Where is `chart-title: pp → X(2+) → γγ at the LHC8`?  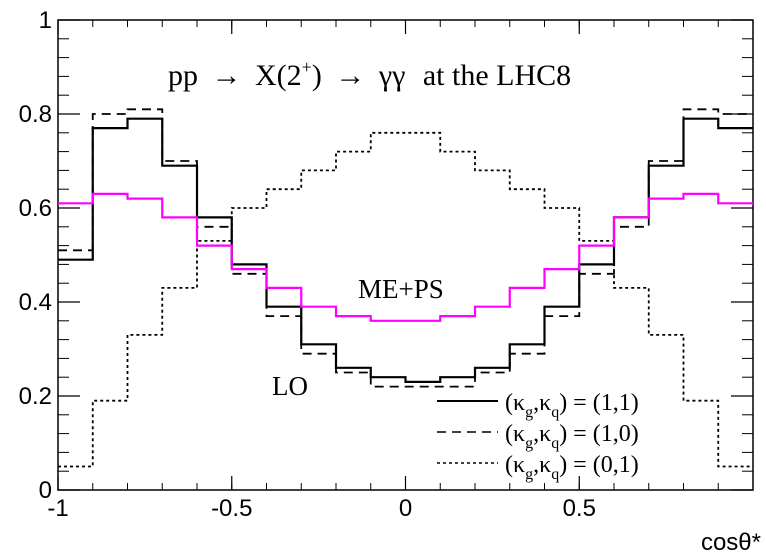
chart-title: pp → X(2+) → γγ at the LHC8 is located at coordinates (369, 74).